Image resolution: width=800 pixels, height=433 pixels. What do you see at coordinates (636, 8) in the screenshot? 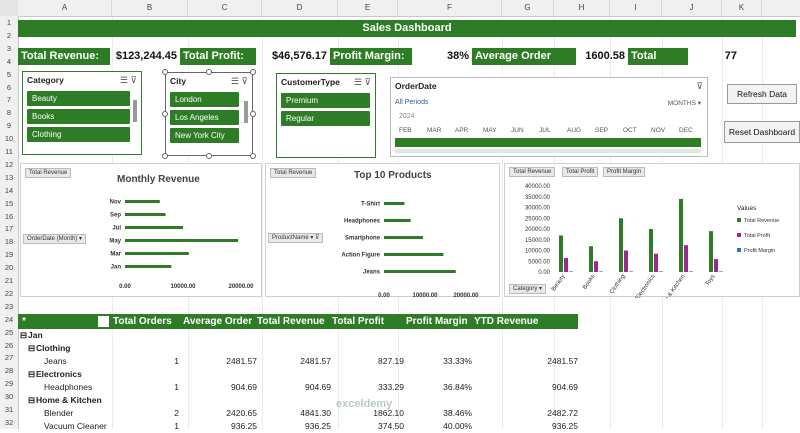
I see `column-header: I` at bounding box center [636, 8].